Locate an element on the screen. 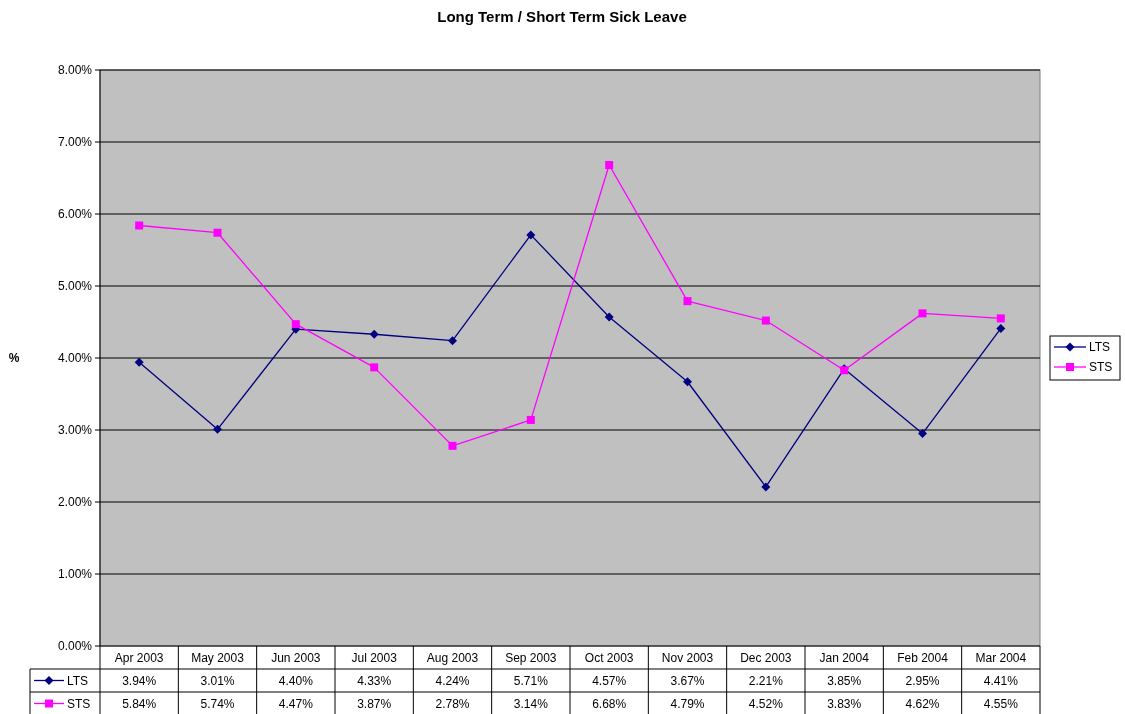 Image resolution: width=1125 pixels, height=714 pixels. x-tick-label: Sep 2003 is located at coordinates (531, 657).